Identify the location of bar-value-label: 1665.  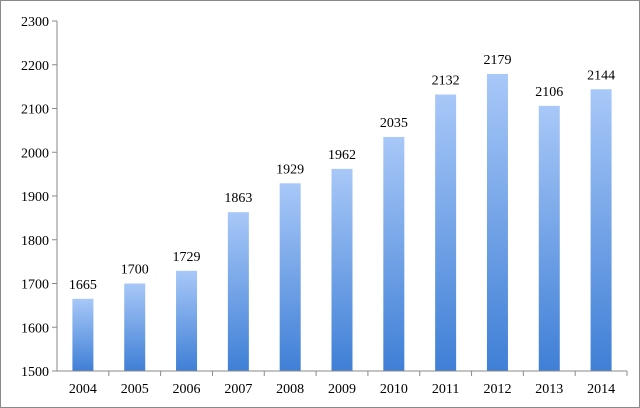
(83, 285).